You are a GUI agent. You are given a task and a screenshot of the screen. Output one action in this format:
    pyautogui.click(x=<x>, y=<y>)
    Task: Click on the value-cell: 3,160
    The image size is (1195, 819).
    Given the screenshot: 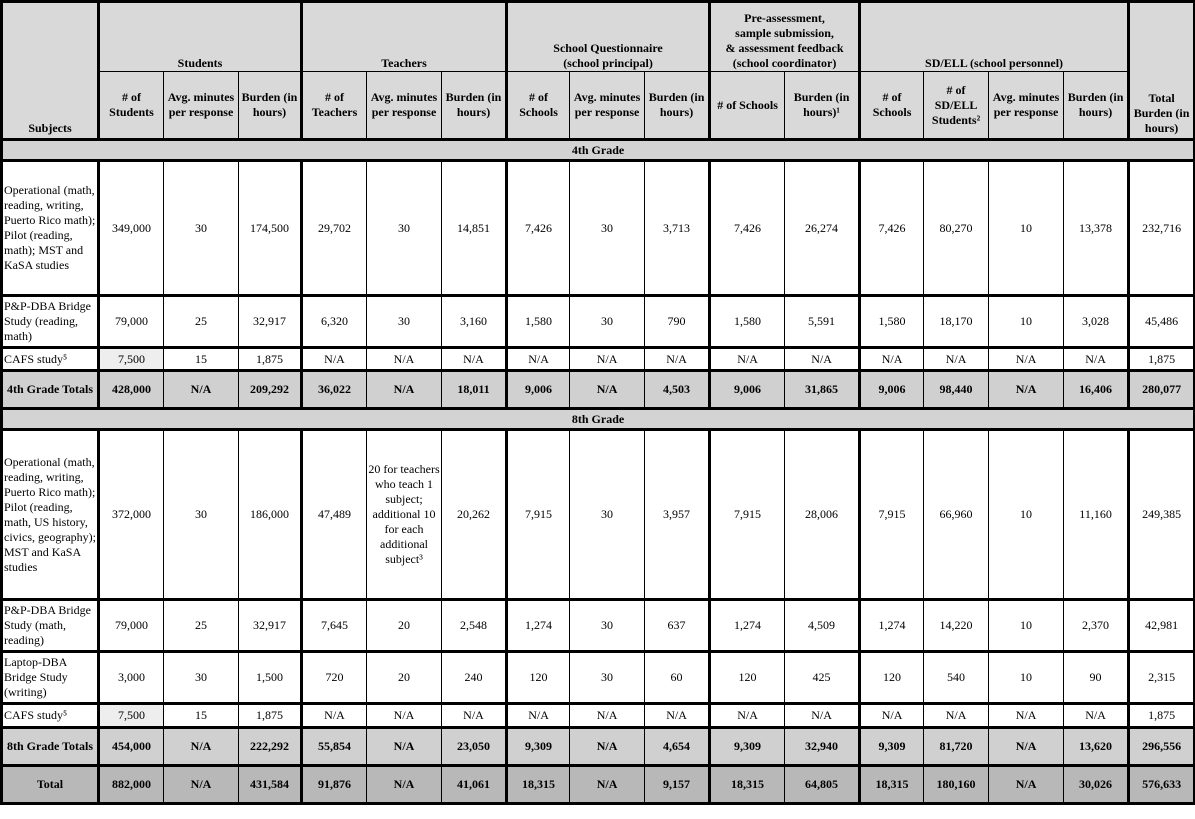 What is the action you would take?
    pyautogui.click(x=474, y=321)
    